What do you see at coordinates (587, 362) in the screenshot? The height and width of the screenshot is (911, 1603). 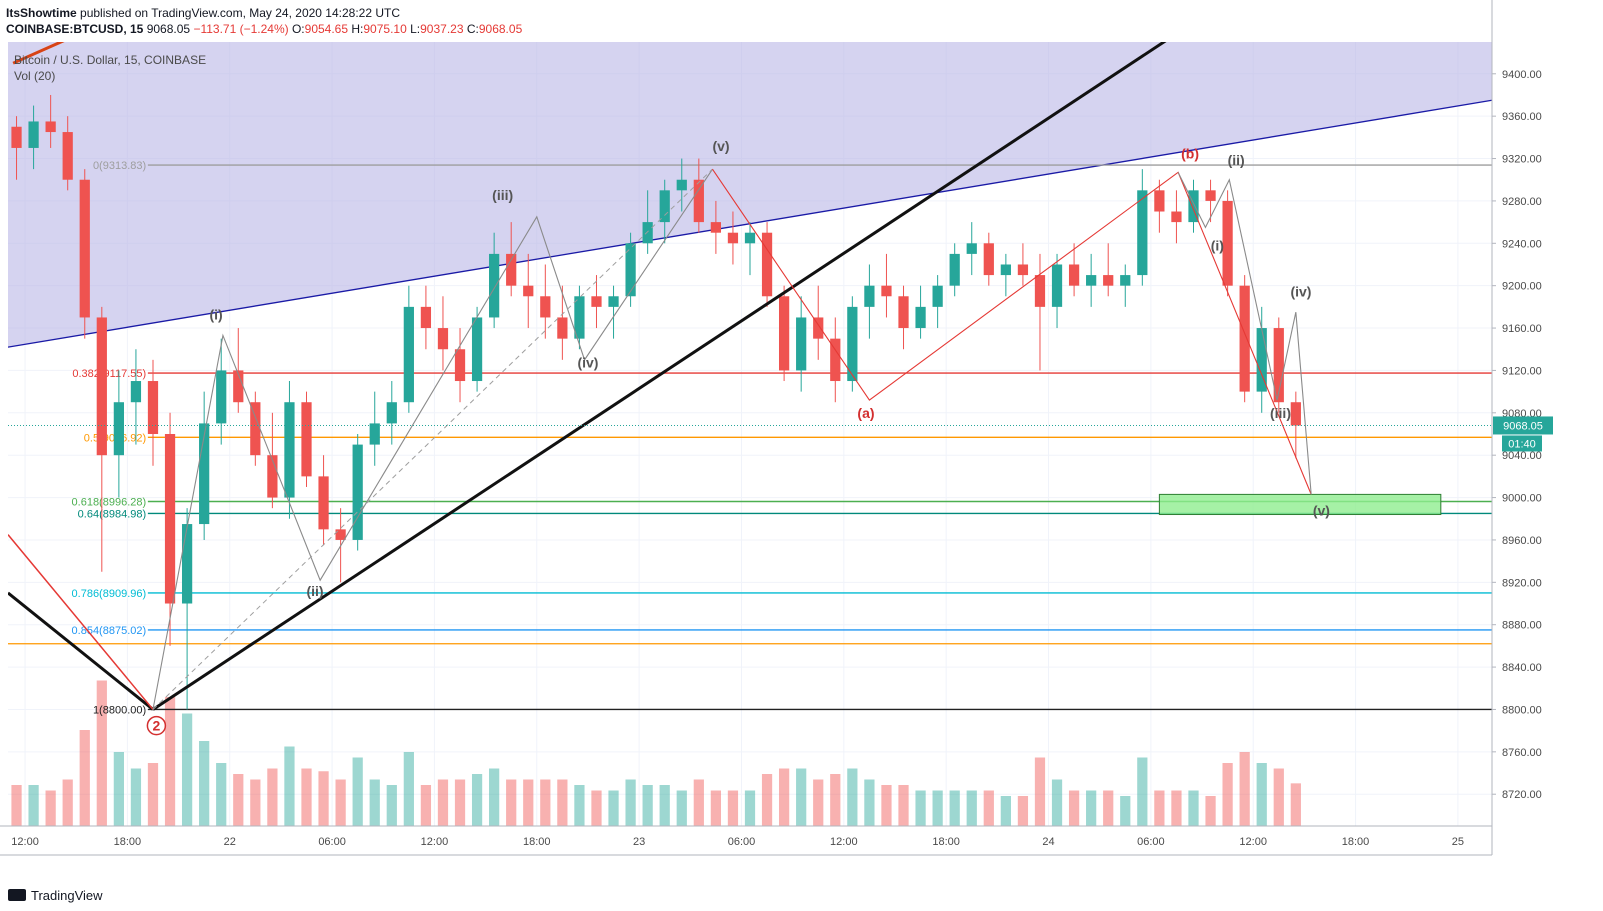 I see `wave-label-3: (iv)` at bounding box center [587, 362].